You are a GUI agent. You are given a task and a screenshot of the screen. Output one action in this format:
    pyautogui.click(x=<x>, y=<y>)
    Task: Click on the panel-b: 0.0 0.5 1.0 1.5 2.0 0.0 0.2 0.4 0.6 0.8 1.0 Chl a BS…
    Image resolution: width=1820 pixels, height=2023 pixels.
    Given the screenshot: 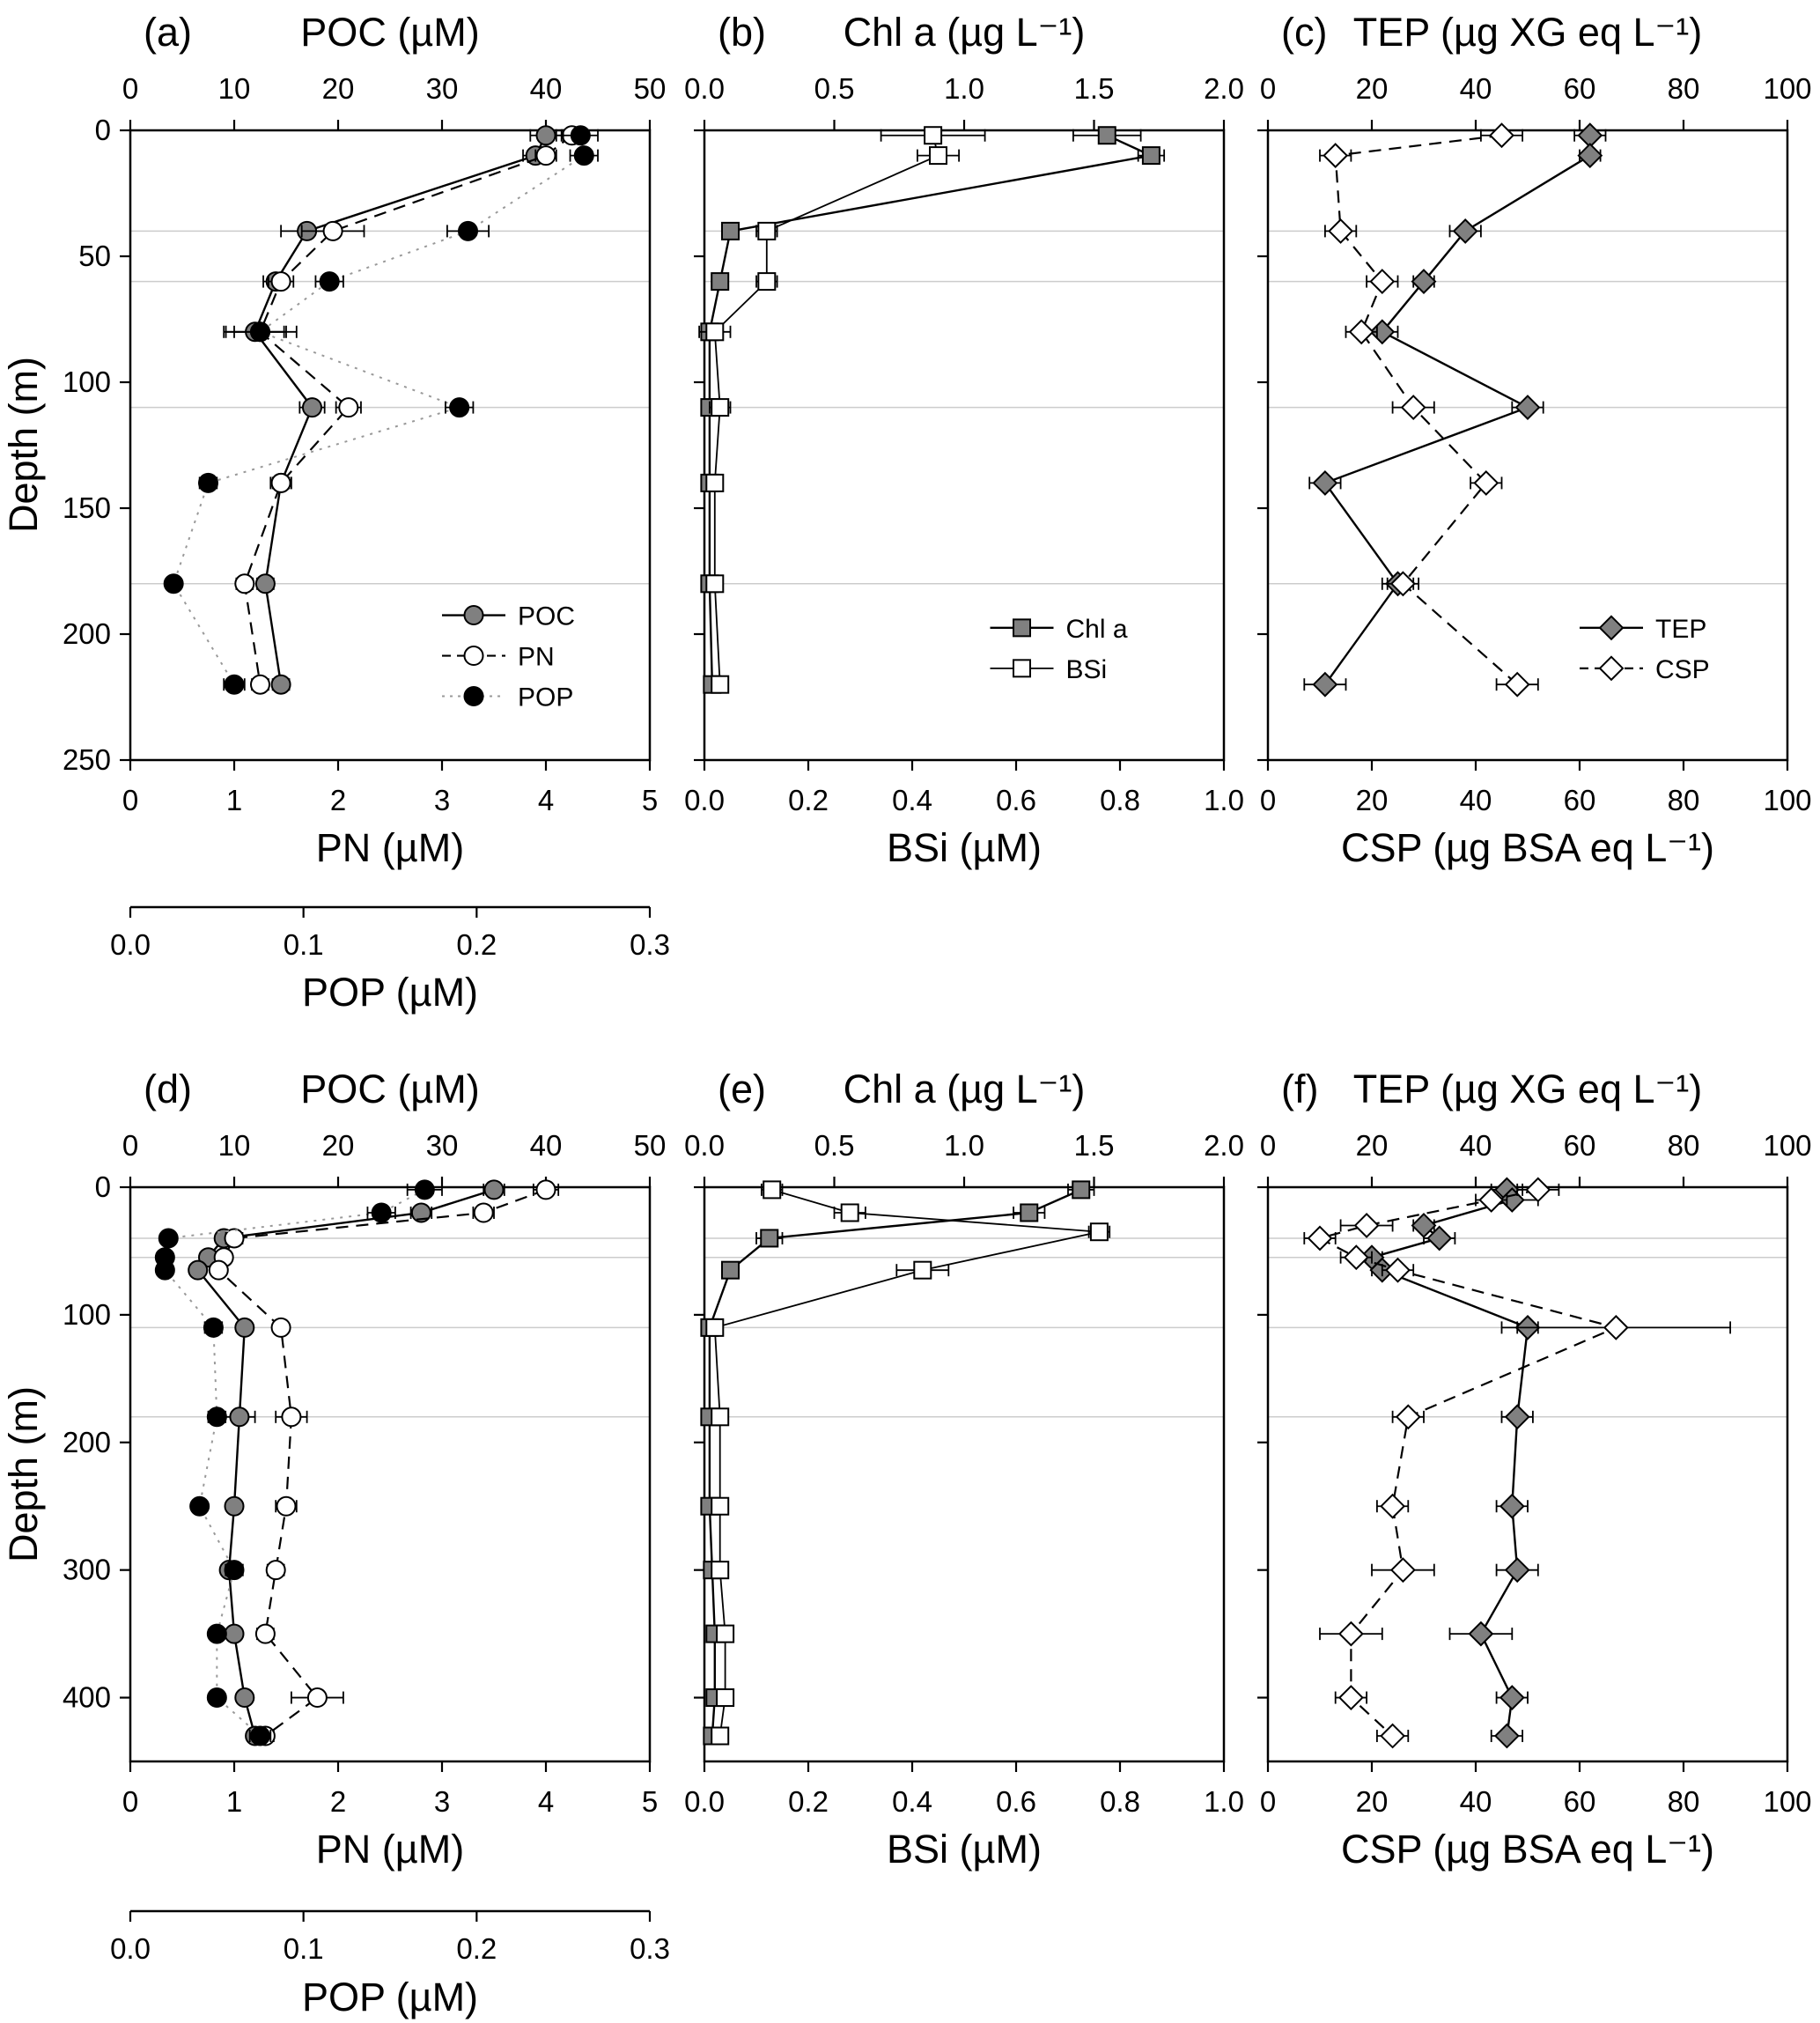 What is the action you would take?
    pyautogui.click(x=964, y=444)
    